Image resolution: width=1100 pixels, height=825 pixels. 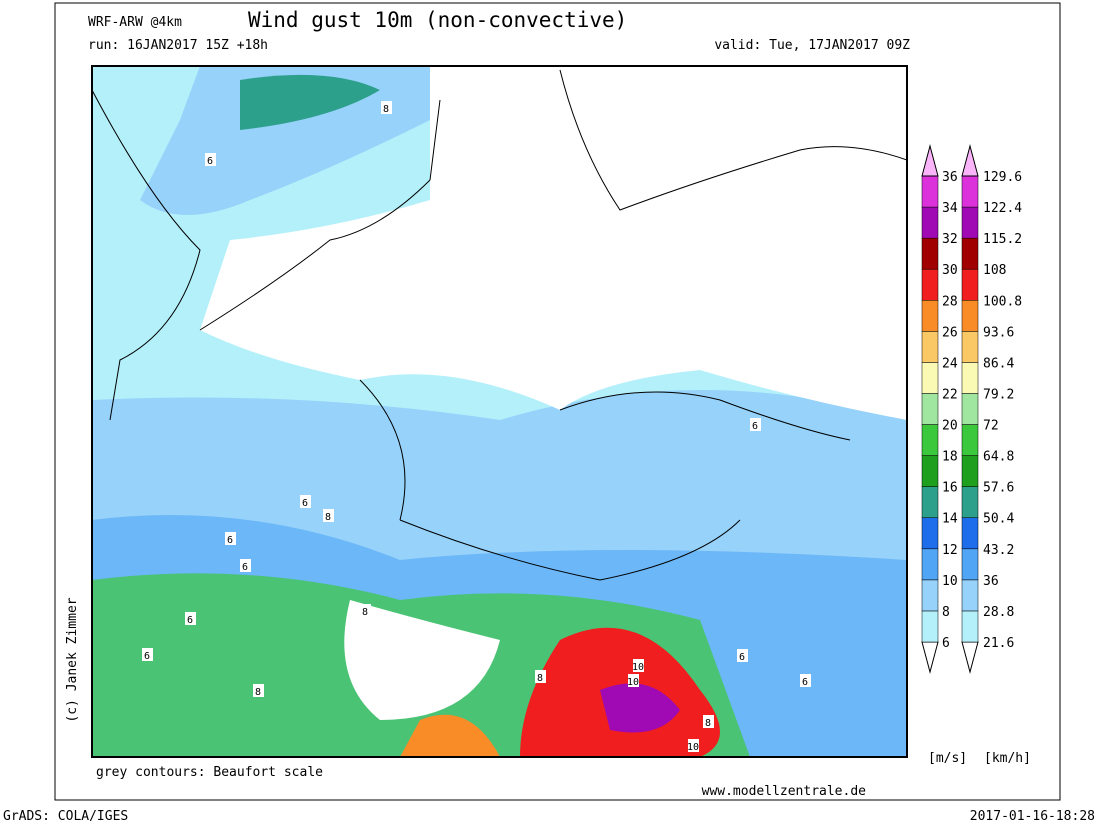 I want to click on title: Wind gust 10m (non-convective), so click(x=437, y=20).